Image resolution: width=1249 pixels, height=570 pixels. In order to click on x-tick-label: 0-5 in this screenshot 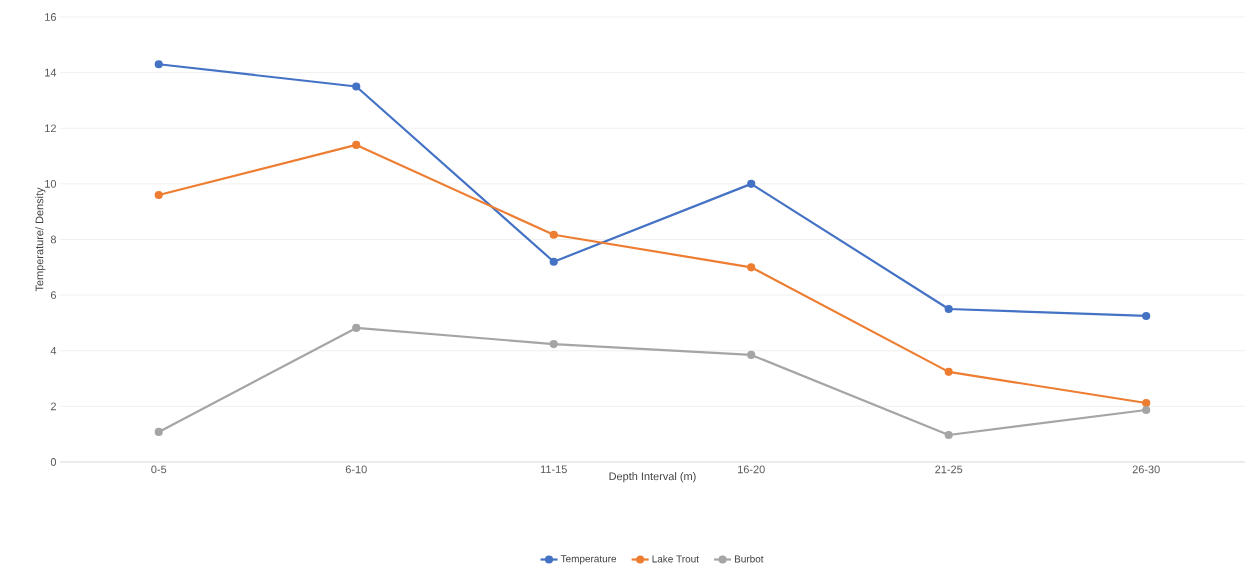, I will do `click(159, 469)`.